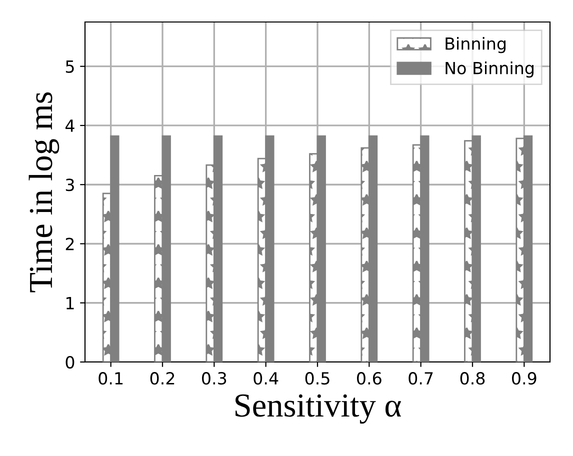  Describe the element at coordinates (70, 303) in the screenshot. I see `y-tick-label: 1` at that location.